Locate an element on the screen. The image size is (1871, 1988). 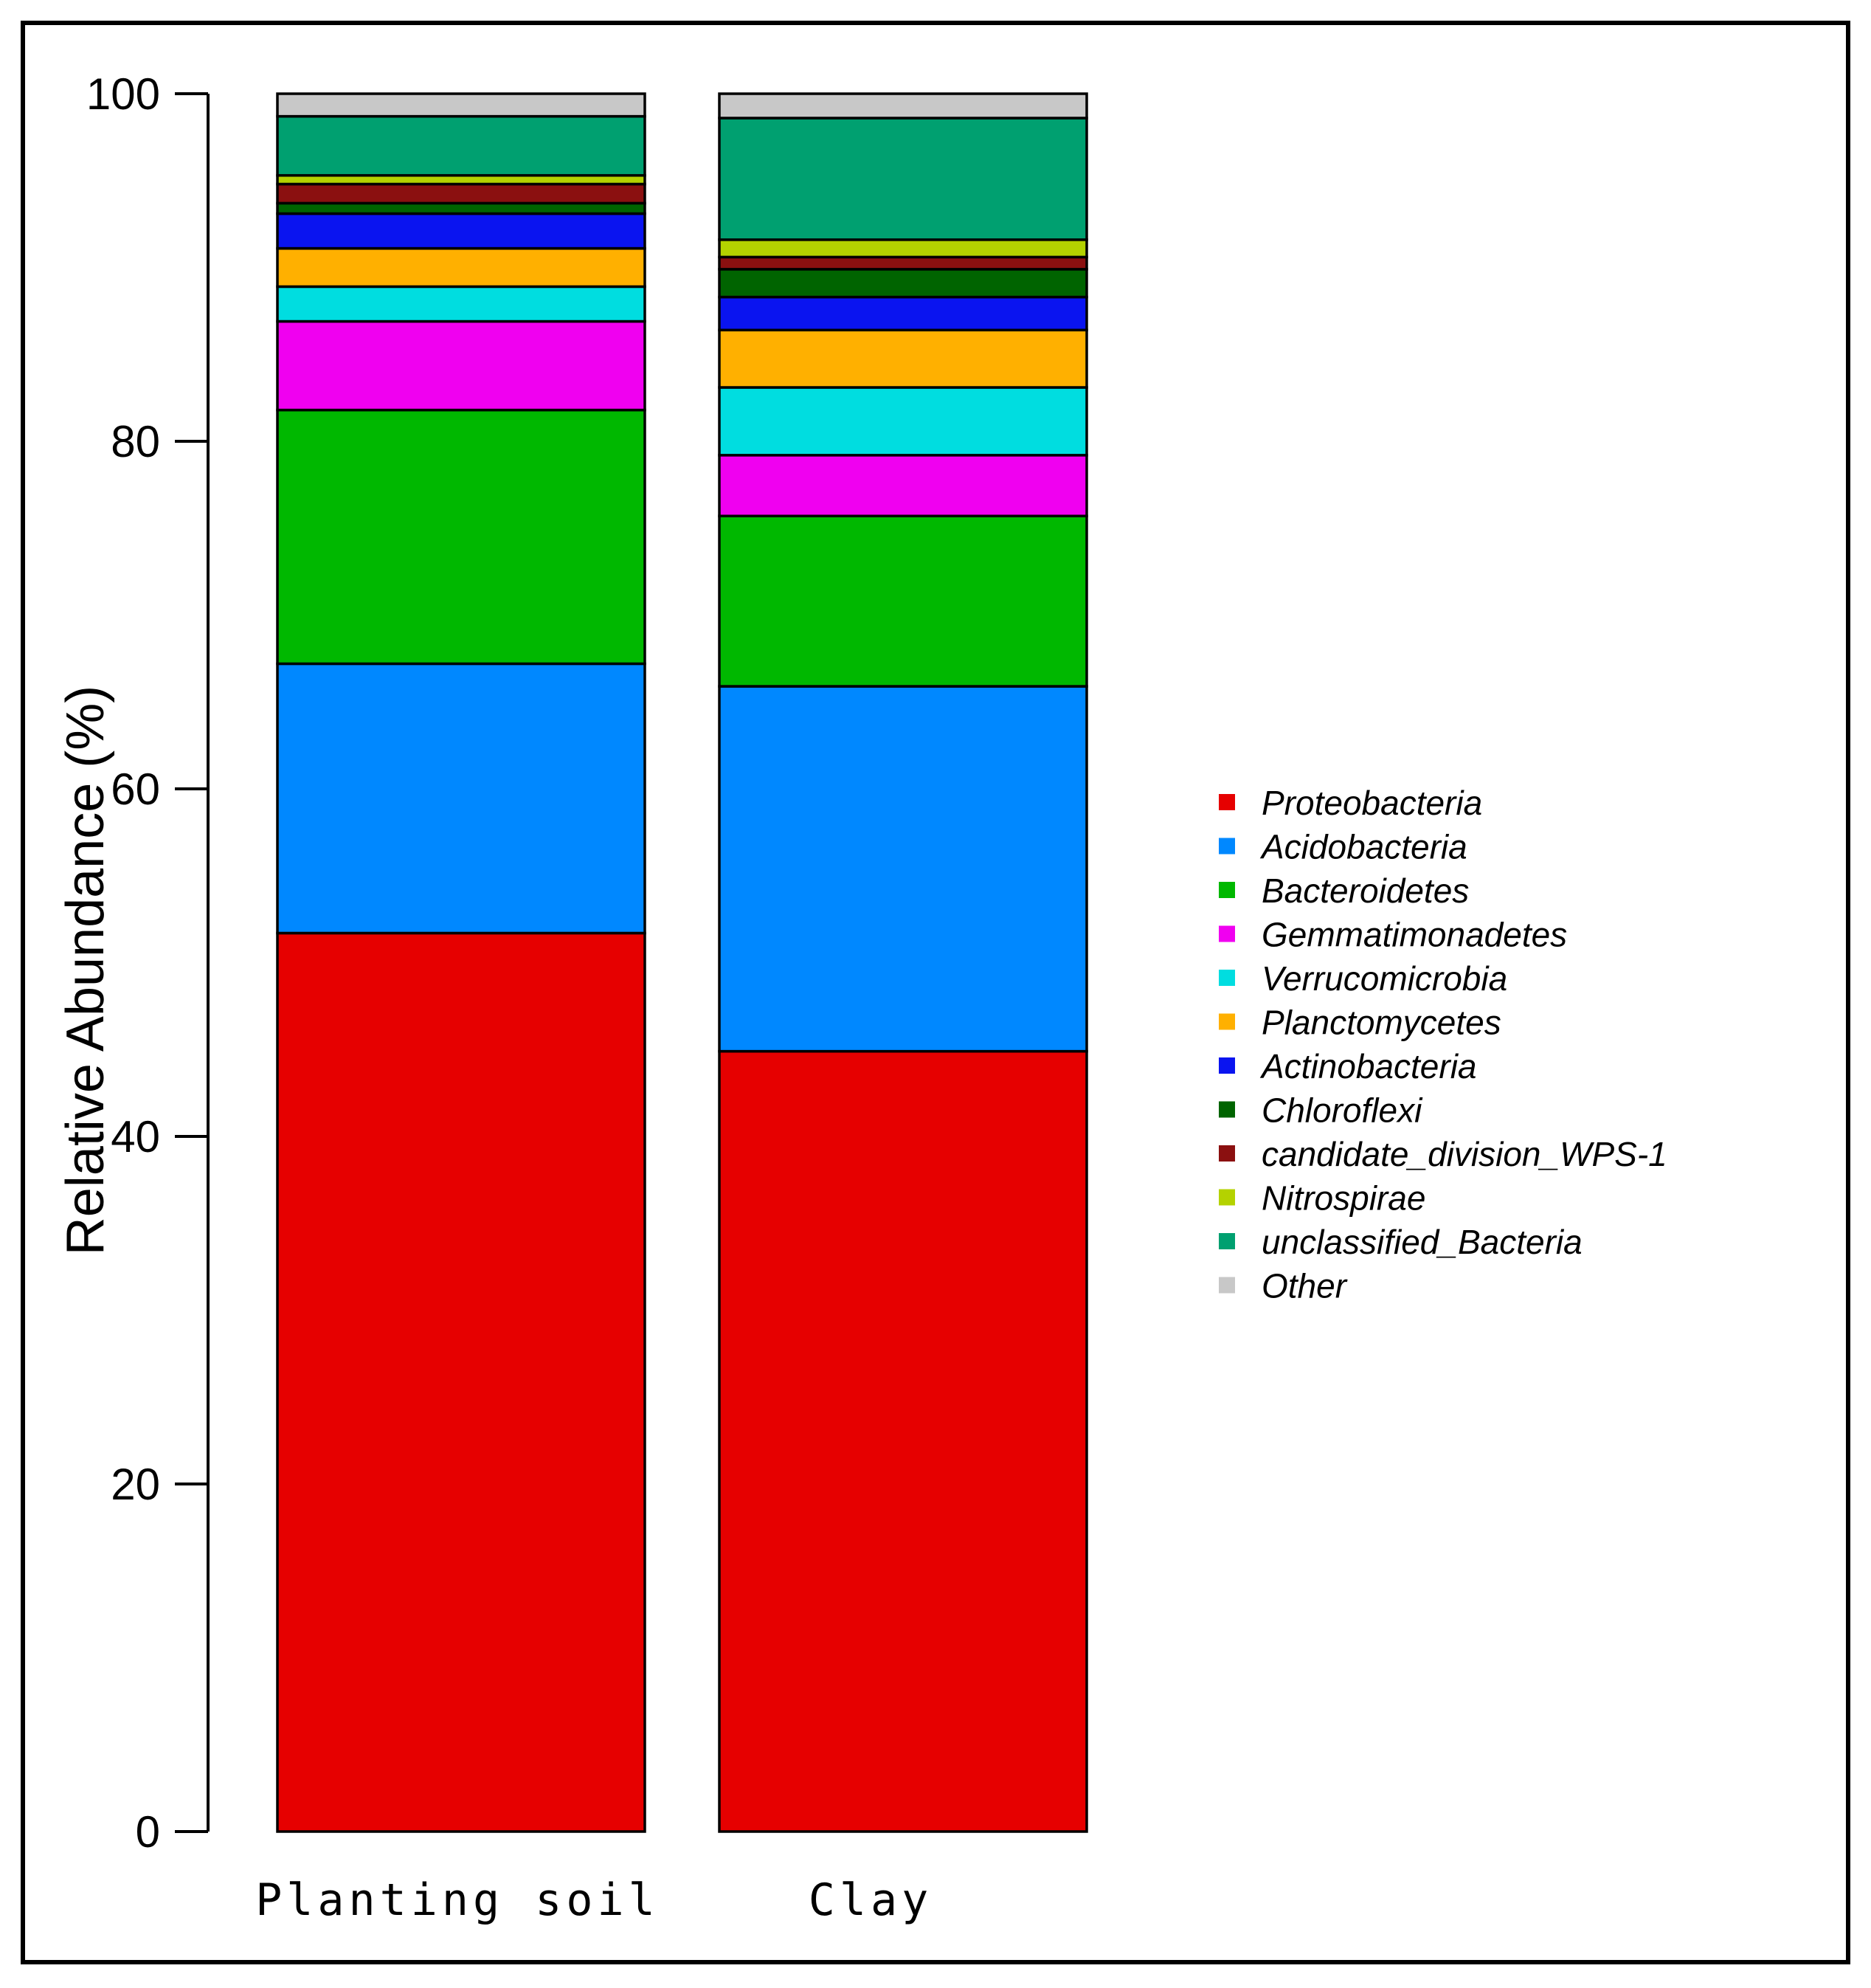
legend-label: Proteobacteria is located at coordinates (1372, 803).